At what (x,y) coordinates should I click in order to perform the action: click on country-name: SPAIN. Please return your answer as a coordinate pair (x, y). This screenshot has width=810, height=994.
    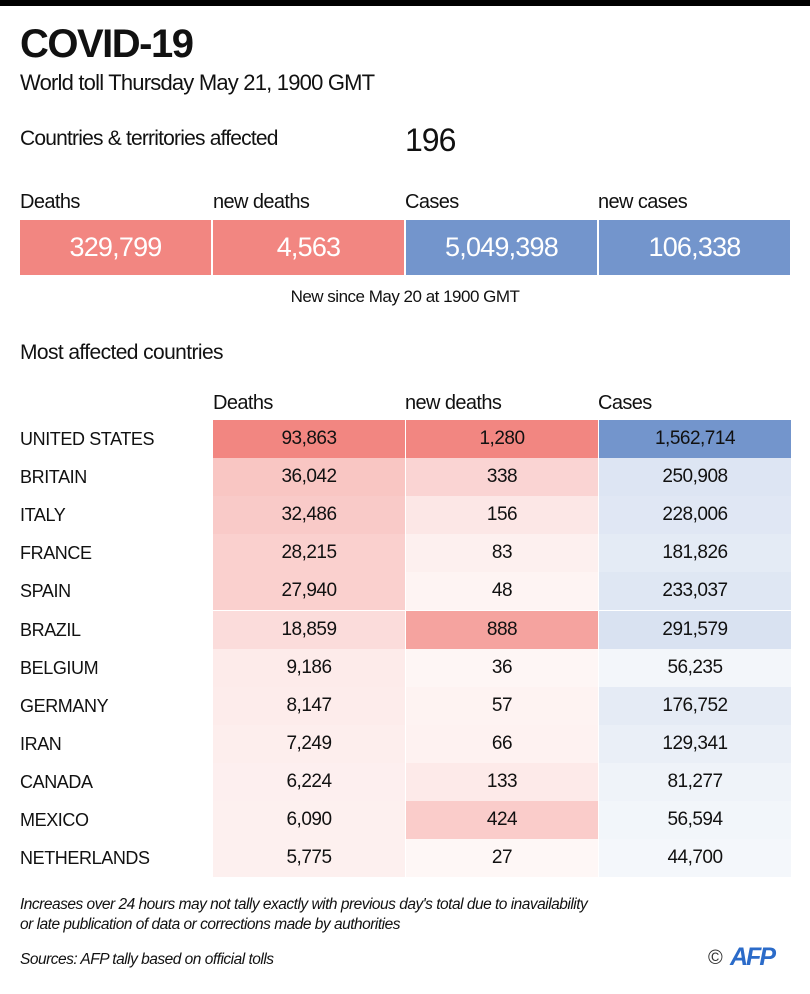
    Looking at the image, I should click on (45, 591).